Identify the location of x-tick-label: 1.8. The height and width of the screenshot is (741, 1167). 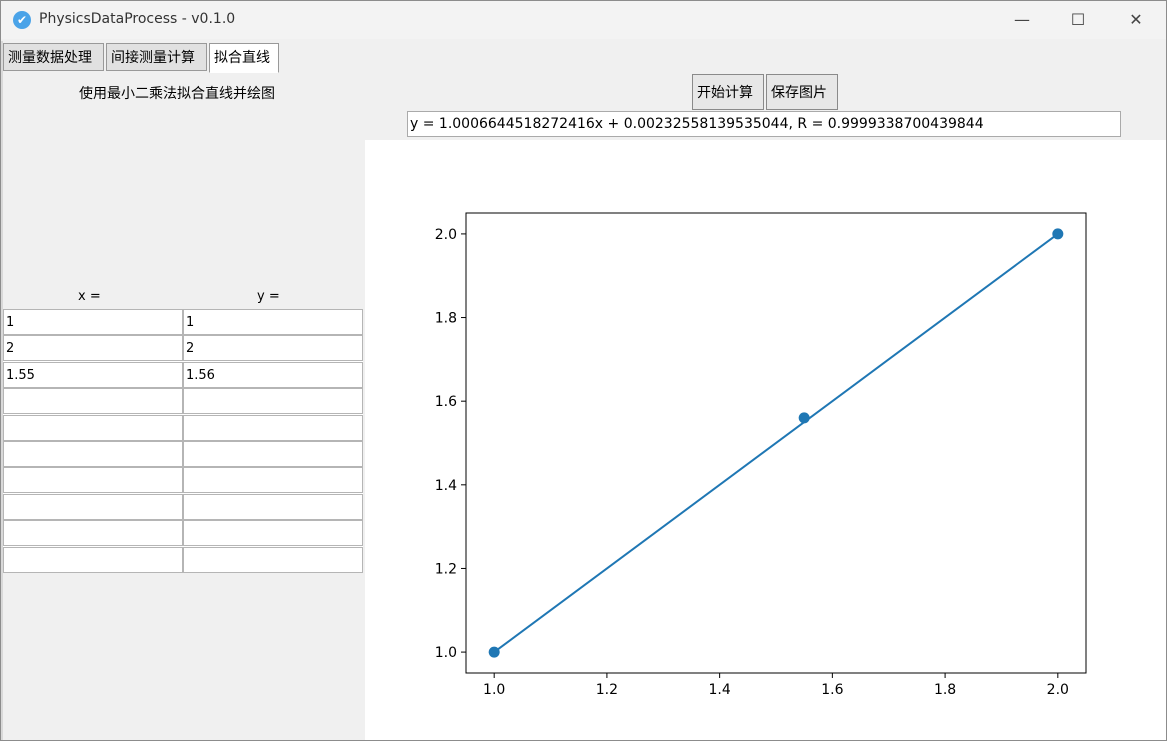
(945, 690).